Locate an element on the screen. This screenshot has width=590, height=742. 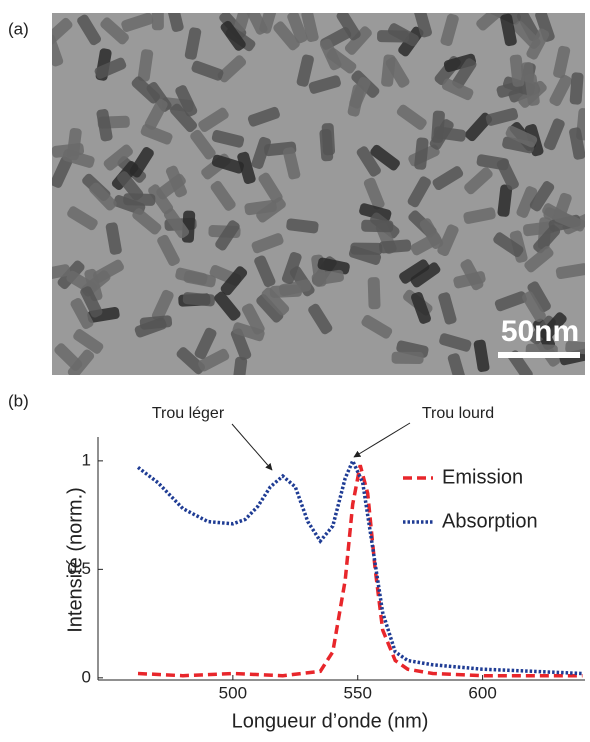
y-tick-label: 0.5 is located at coordinates (79, 568).